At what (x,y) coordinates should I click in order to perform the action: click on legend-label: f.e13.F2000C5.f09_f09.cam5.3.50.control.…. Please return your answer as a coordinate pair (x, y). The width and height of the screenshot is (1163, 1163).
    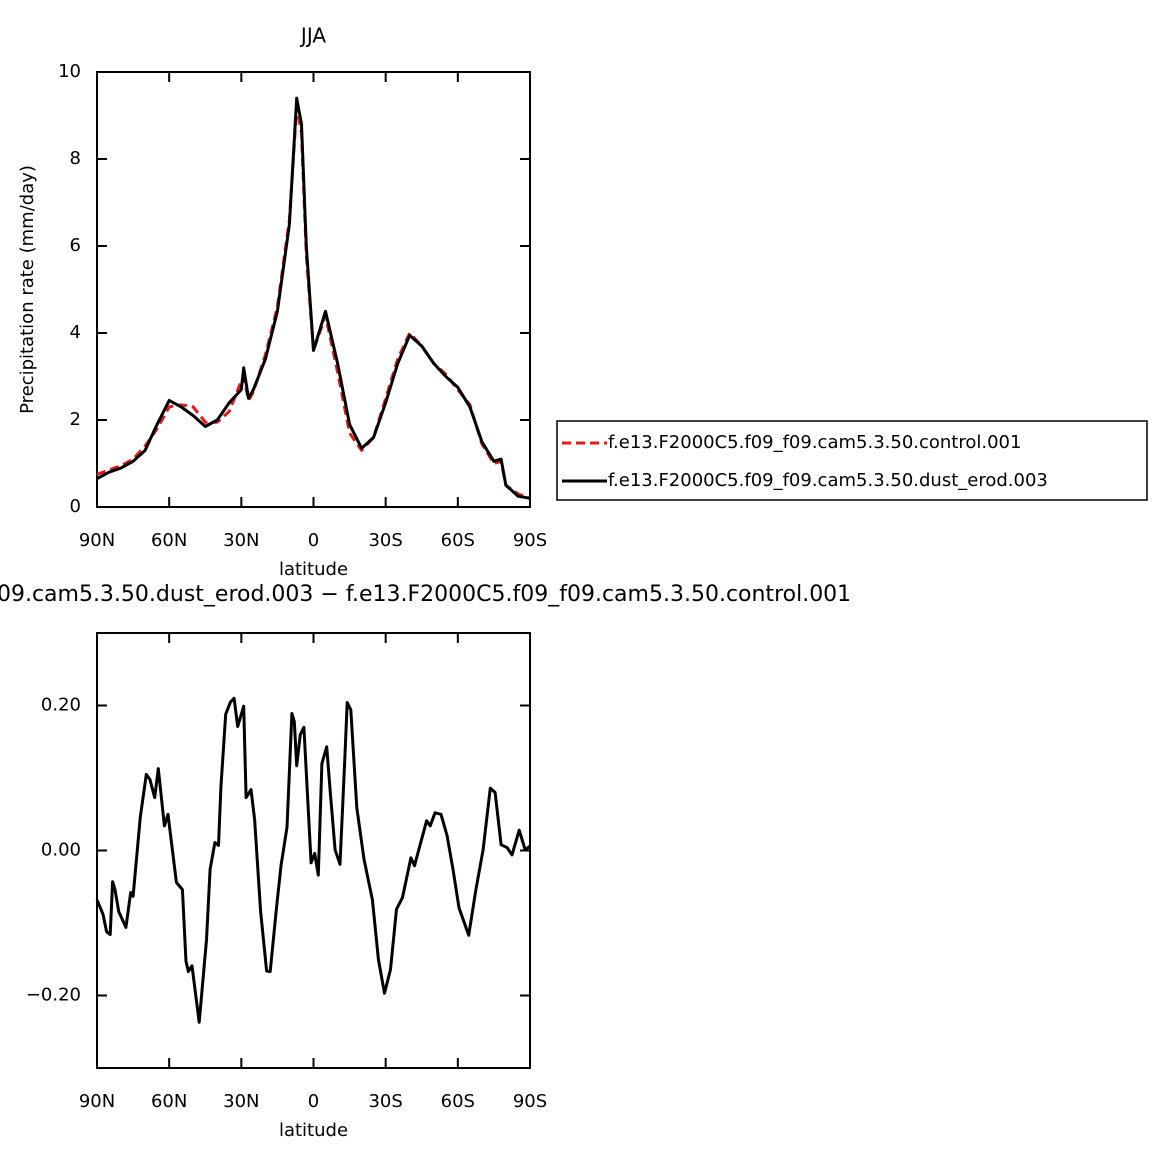
    Looking at the image, I should click on (814, 442).